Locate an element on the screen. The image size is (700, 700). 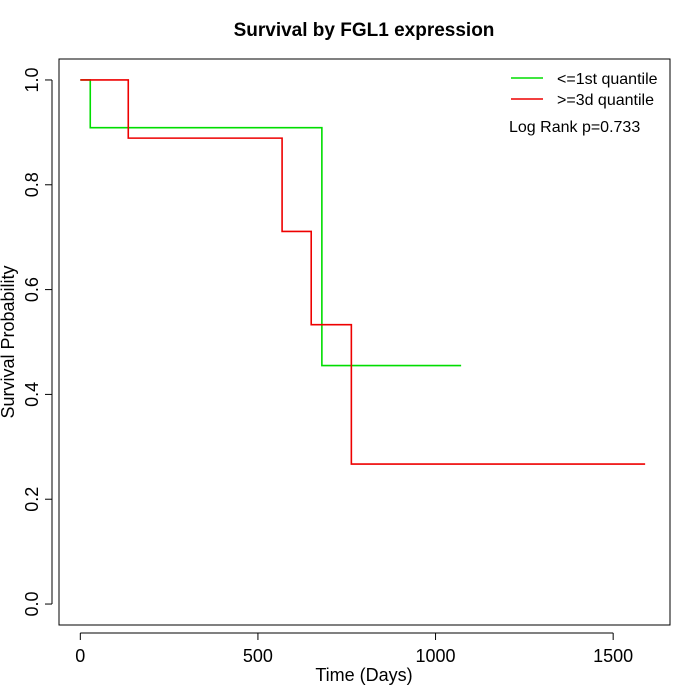
log-rank-annotation: Log Rank p=0.733 is located at coordinates (574, 127).